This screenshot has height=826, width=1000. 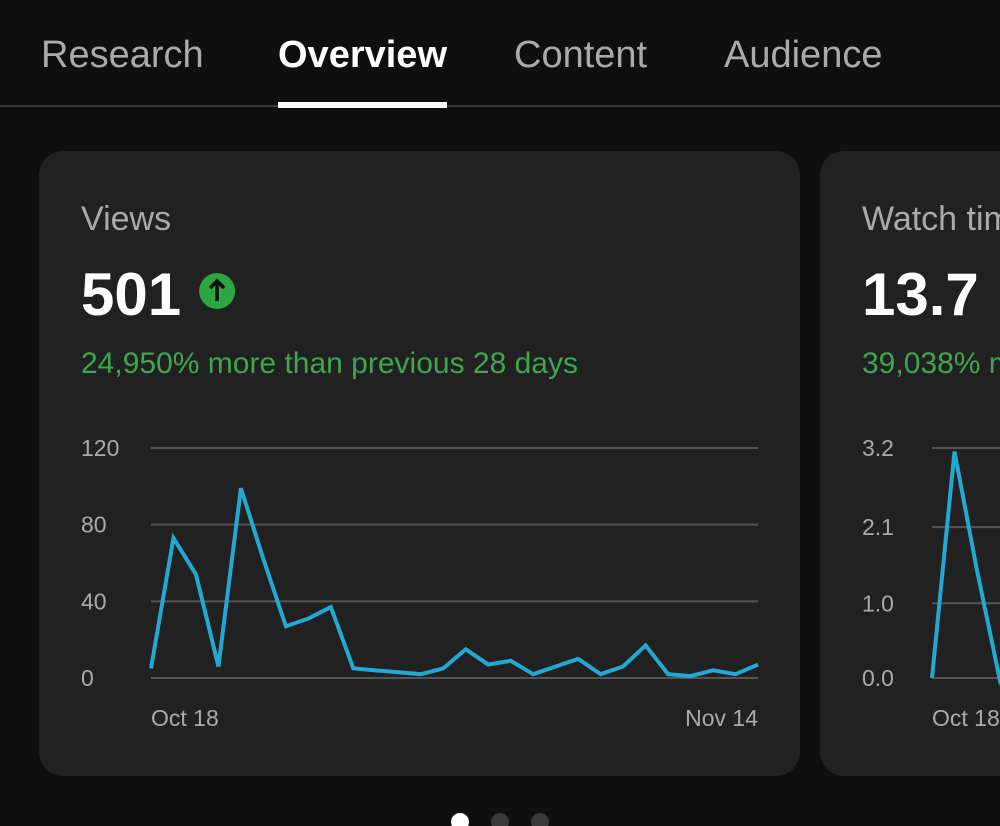 What do you see at coordinates (878, 448) in the screenshot?
I see `y-tick-label: 3.2` at bounding box center [878, 448].